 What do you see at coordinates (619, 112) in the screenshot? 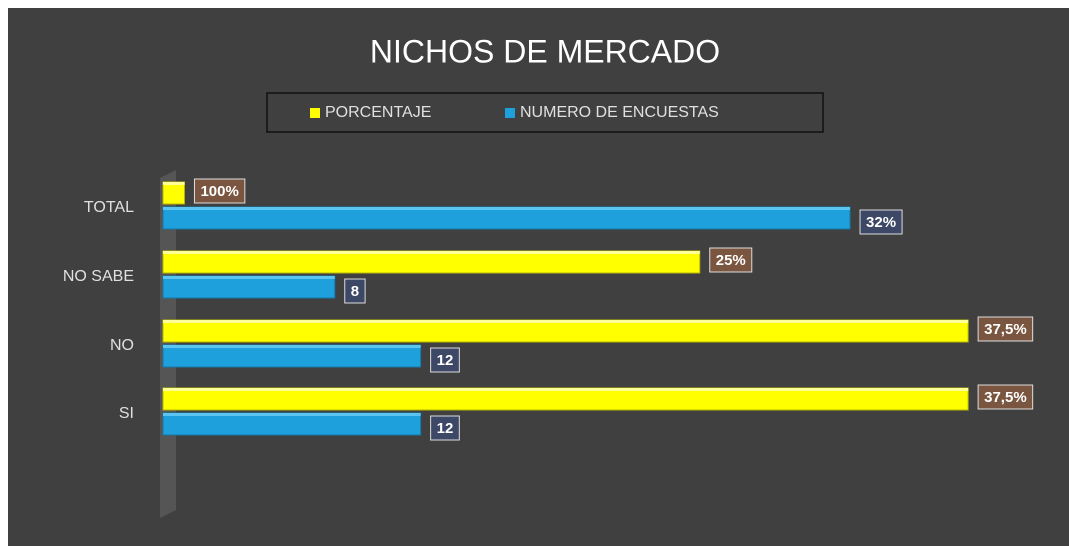
I see `legend-label: NUMERO DE ENCUESTAS` at bounding box center [619, 112].